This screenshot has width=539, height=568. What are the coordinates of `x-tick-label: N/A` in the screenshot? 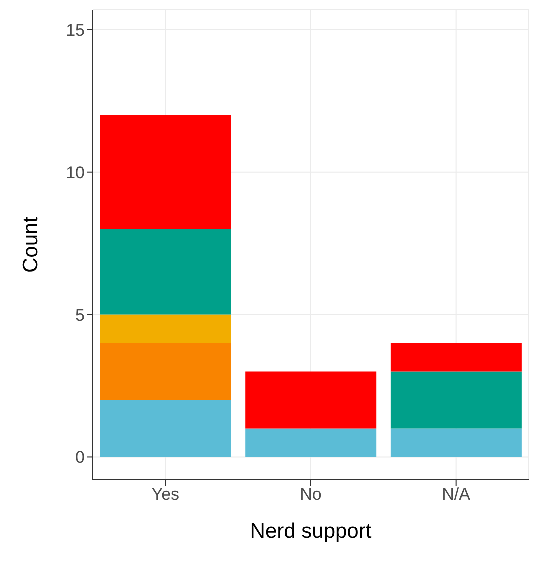 It's located at (457, 494).